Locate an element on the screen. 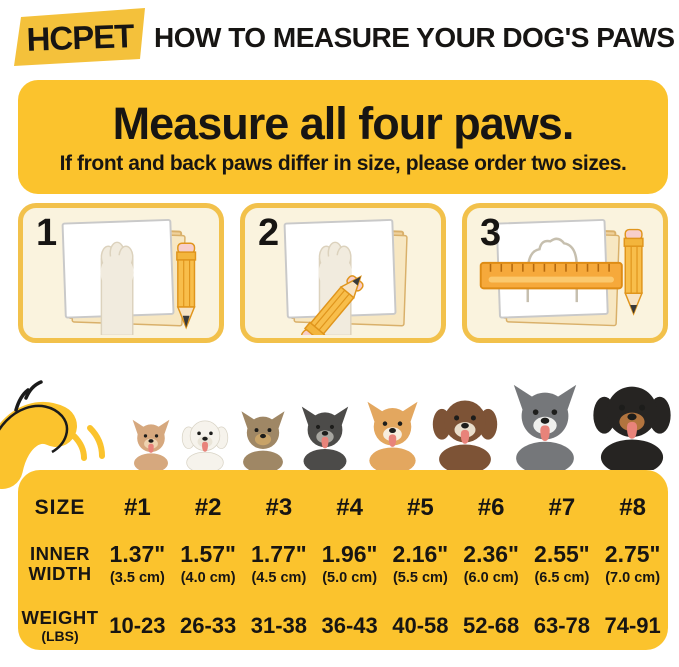 This screenshot has width=679, height=667. dog-yorkshire-terrier is located at coordinates (263, 440).